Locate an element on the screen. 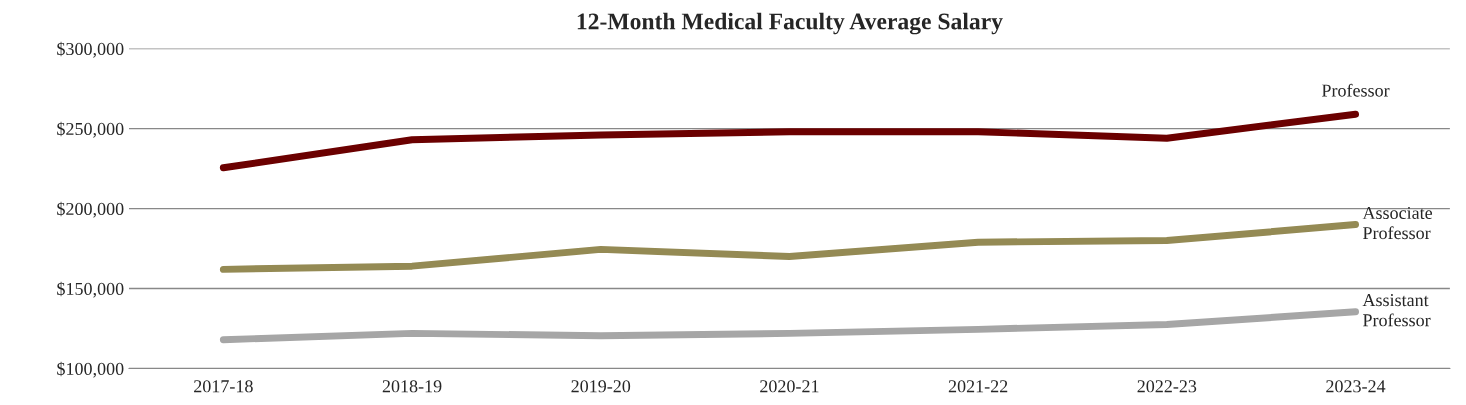 This screenshot has width=1466, height=405. x-tick-label: 2021-22 is located at coordinates (978, 386).